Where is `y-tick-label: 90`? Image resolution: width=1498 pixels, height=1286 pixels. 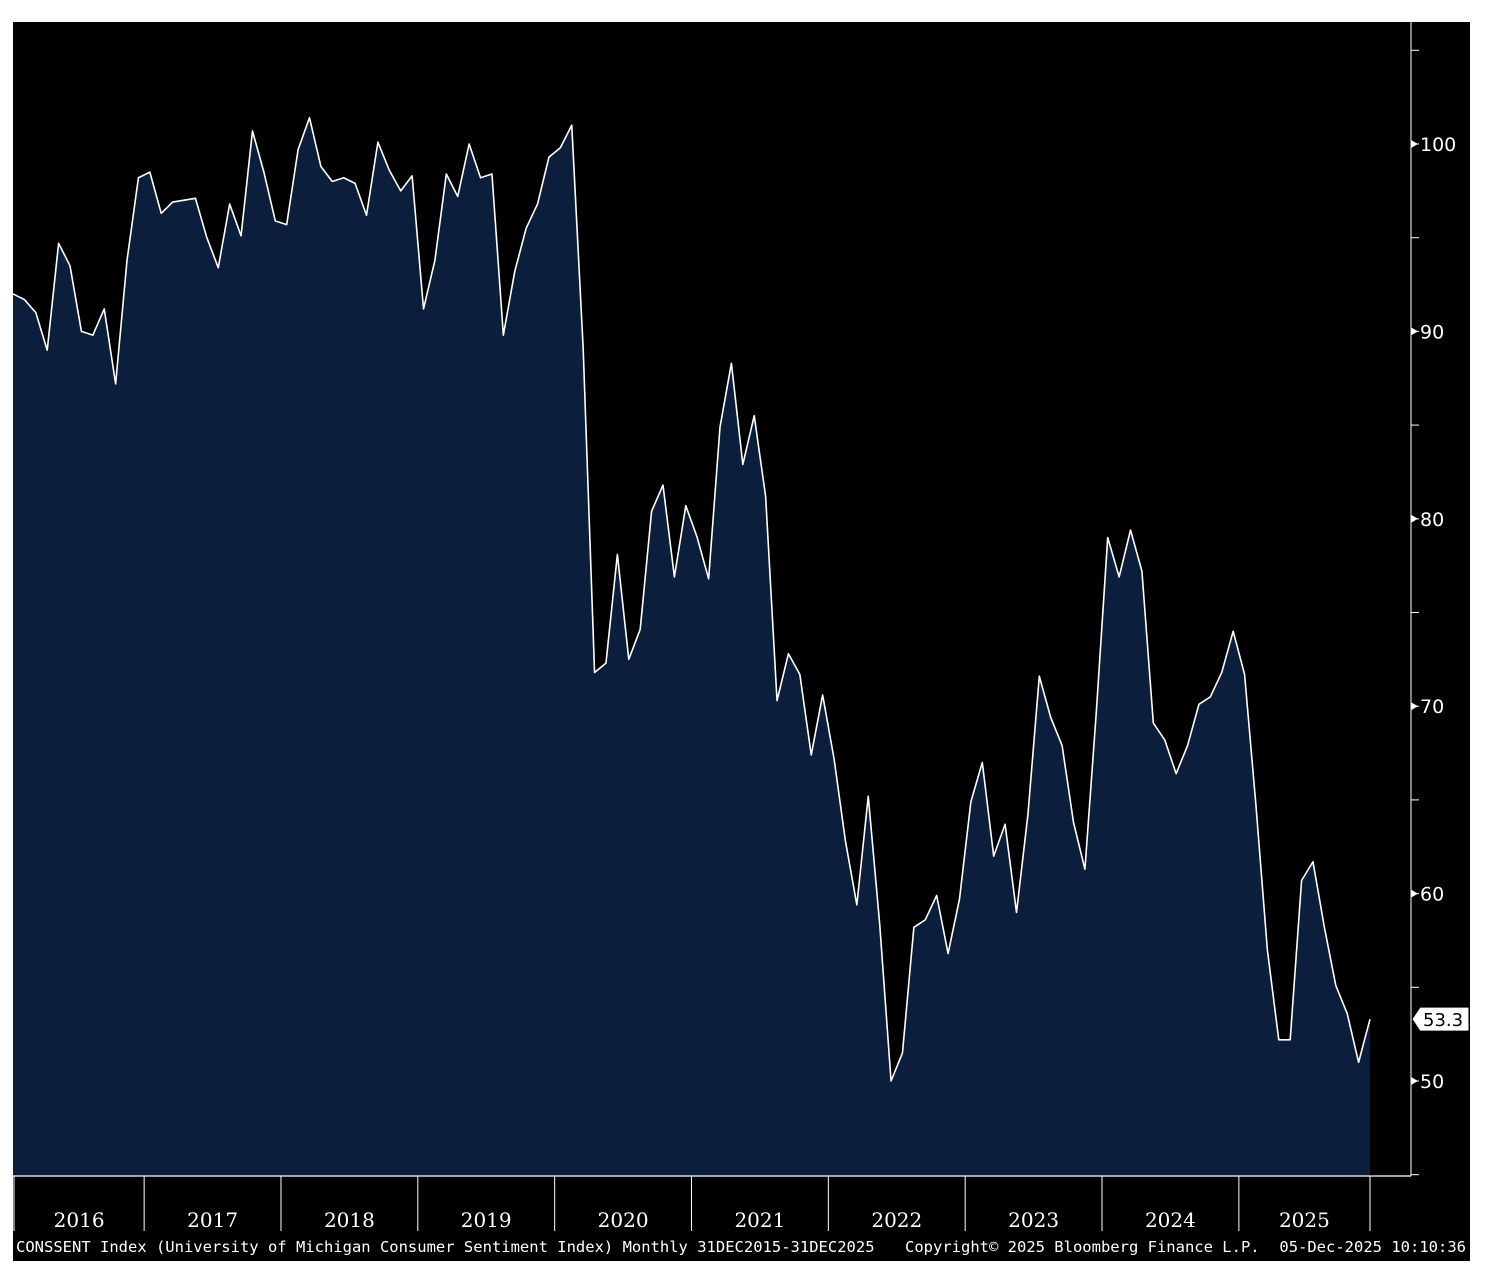 y-tick-label: 90 is located at coordinates (1432, 332).